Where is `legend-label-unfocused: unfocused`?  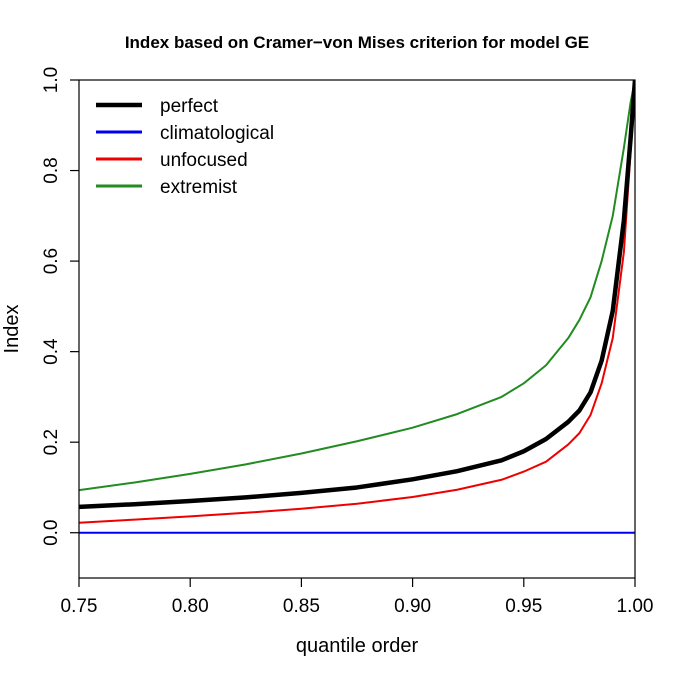
legend-label-unfocused: unfocused is located at coordinates (204, 160).